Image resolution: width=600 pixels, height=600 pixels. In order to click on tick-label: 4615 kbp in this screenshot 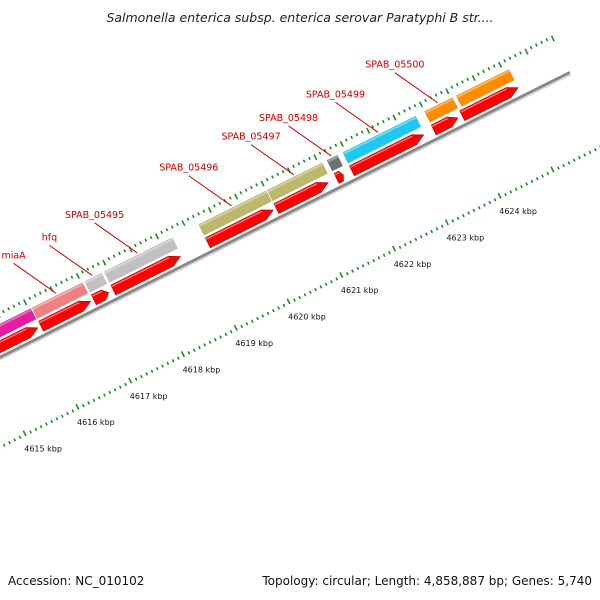, I will do `click(43, 449)`.